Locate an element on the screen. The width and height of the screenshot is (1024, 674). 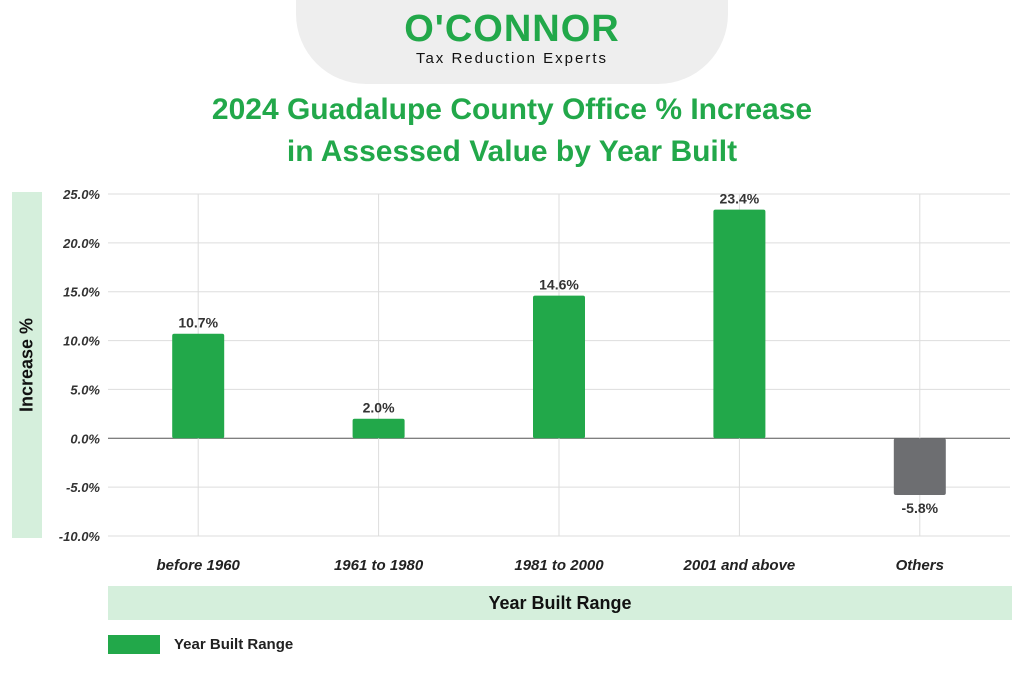
y-tick-label: 25.0% is located at coordinates (81, 194).